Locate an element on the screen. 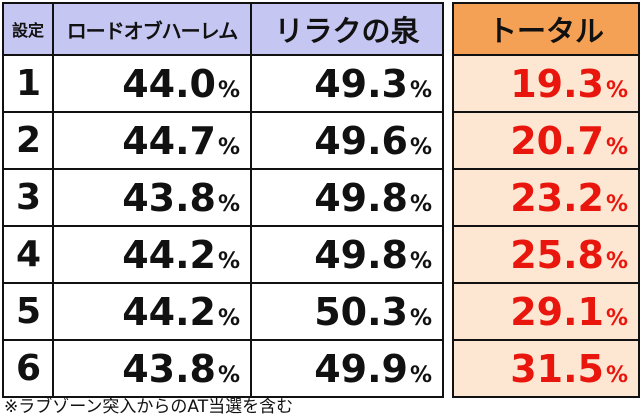 Image resolution: width=640 pixels, height=420 pixels. setting-cell-value: 2 is located at coordinates (29, 140).